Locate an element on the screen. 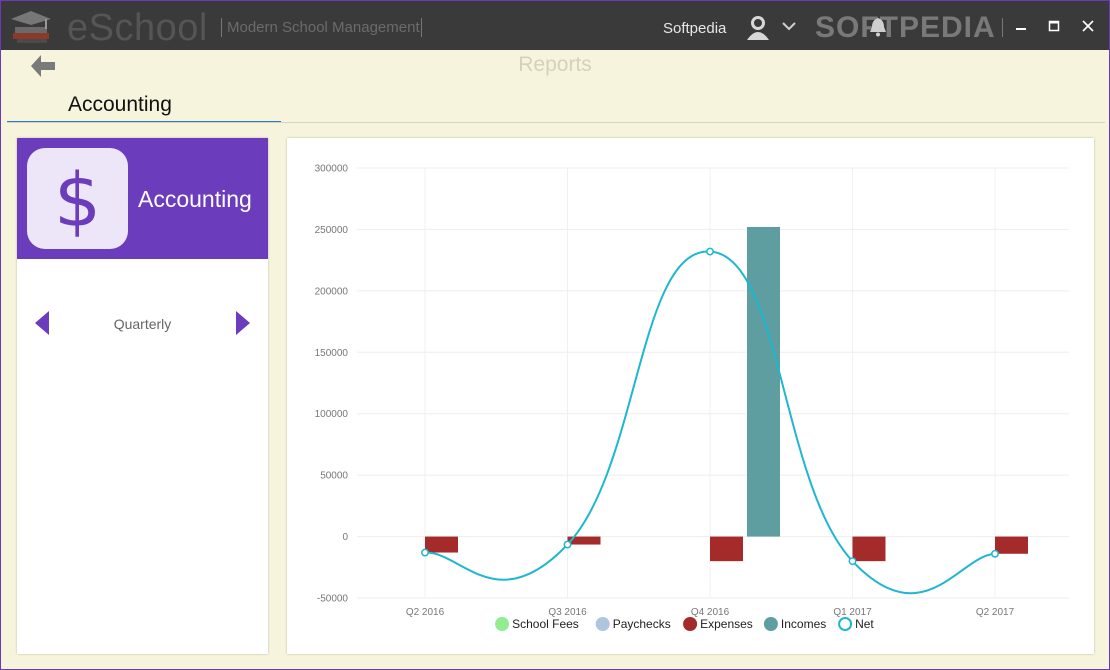 This screenshot has width=1110, height=670. y-tick-label: 200000 is located at coordinates (332, 291).